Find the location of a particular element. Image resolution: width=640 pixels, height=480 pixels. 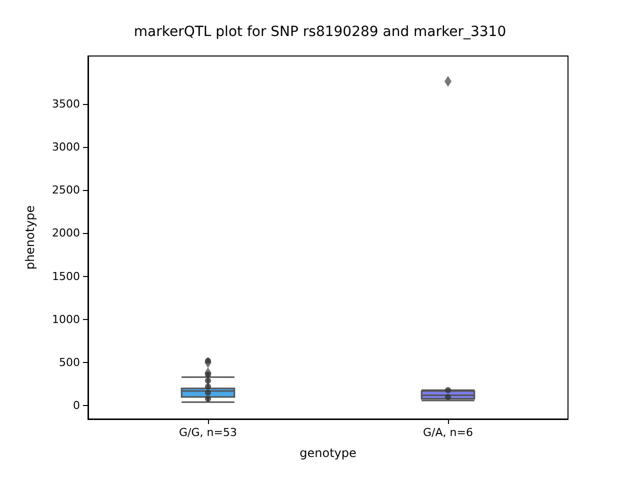

x-tick-label: G/A, n=6 is located at coordinates (448, 432).